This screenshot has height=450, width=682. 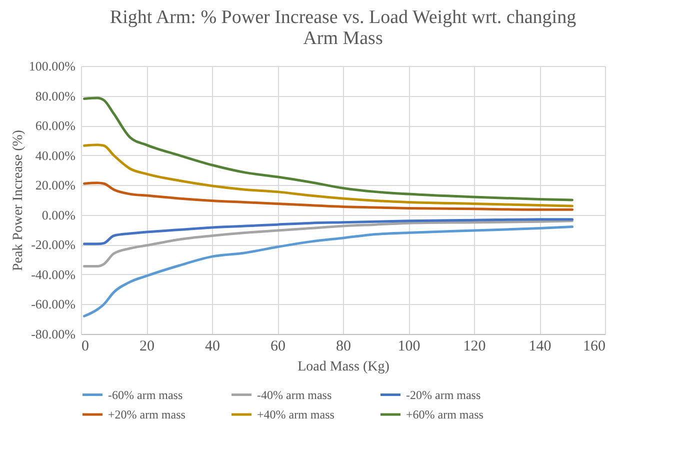 I want to click on x-tick-label: 0, so click(x=85, y=346).